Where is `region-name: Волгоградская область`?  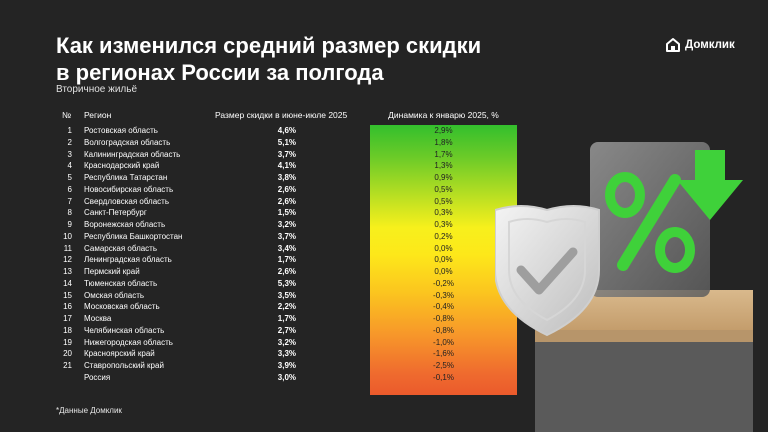
region-name: Волгоградская область is located at coordinates (127, 142).